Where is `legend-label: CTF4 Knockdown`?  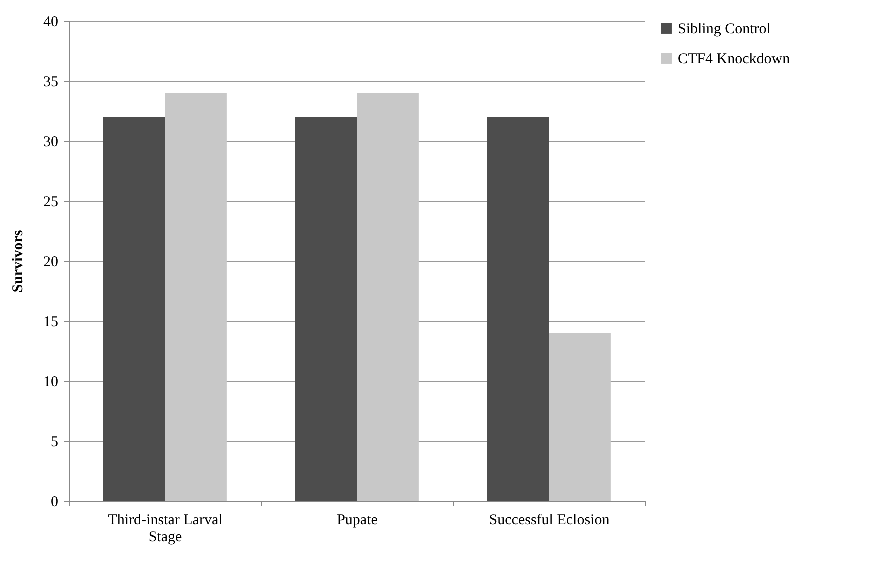
legend-label: CTF4 Knockdown is located at coordinates (734, 60).